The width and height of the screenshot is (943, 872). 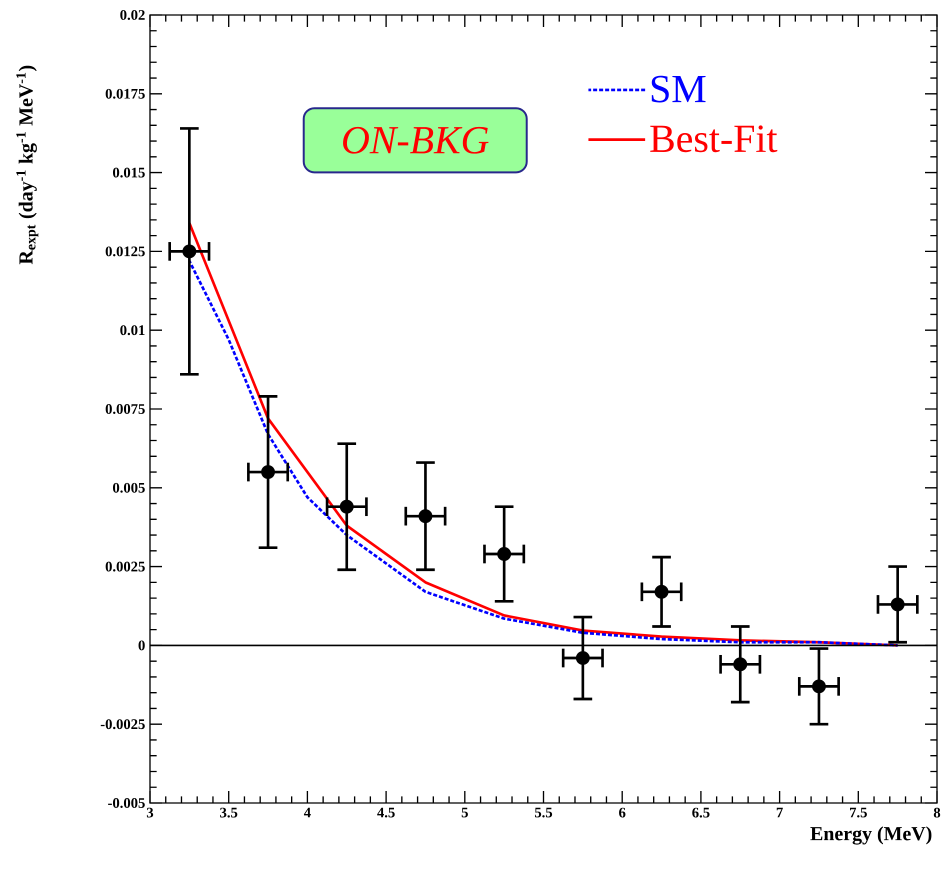 I want to click on y-tick-label: 0.02, so click(x=132, y=15).